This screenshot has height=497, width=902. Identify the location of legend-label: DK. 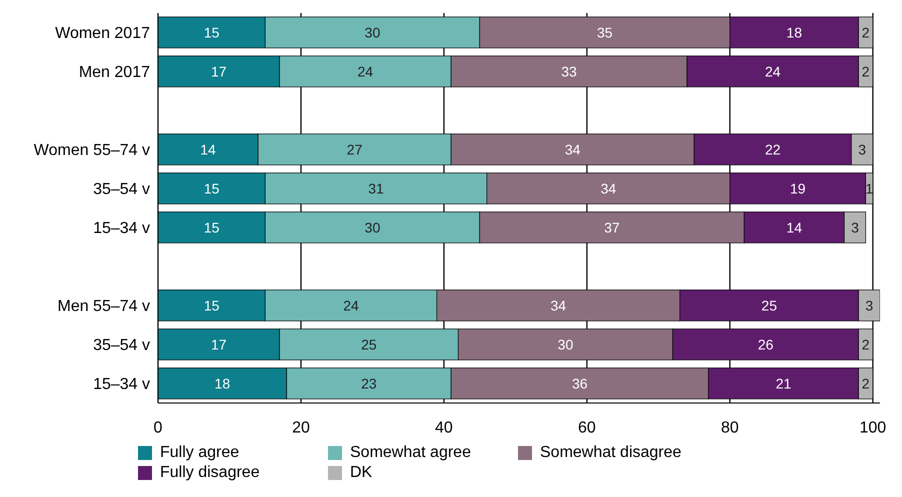
(361, 473).